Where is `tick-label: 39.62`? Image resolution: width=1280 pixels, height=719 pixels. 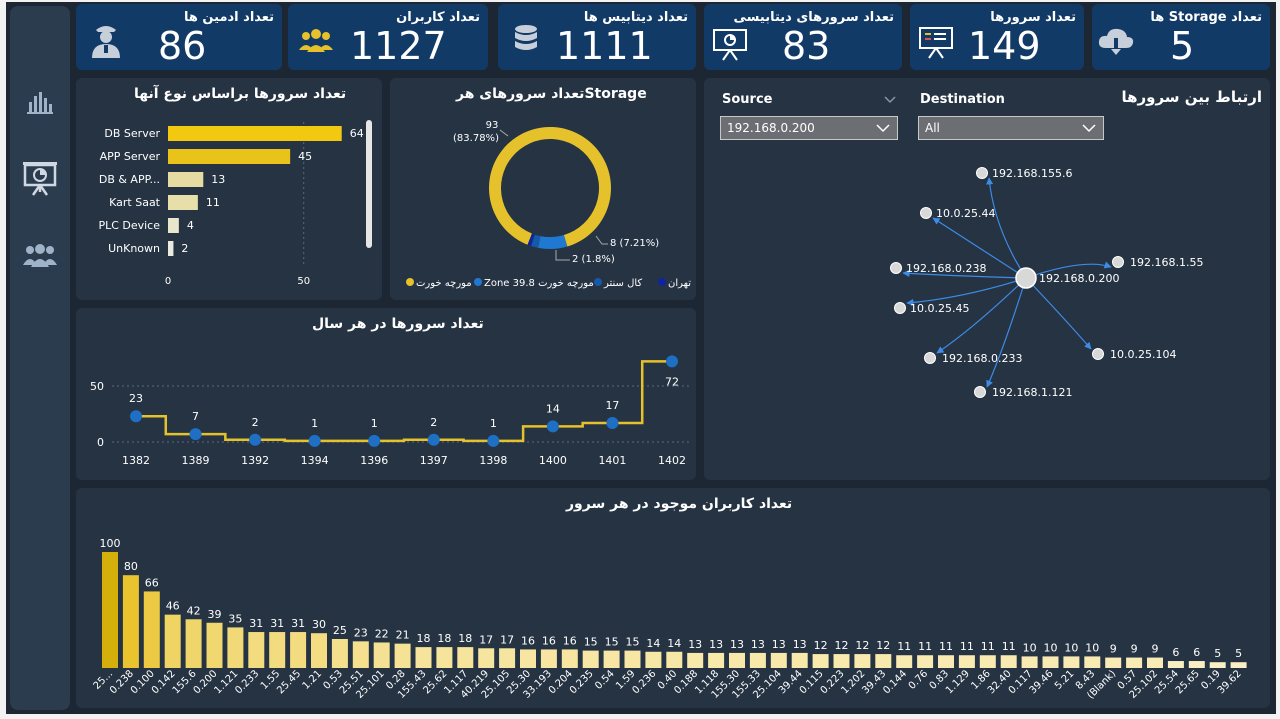
tick-label: 39.62 is located at coordinates (1230, 682).